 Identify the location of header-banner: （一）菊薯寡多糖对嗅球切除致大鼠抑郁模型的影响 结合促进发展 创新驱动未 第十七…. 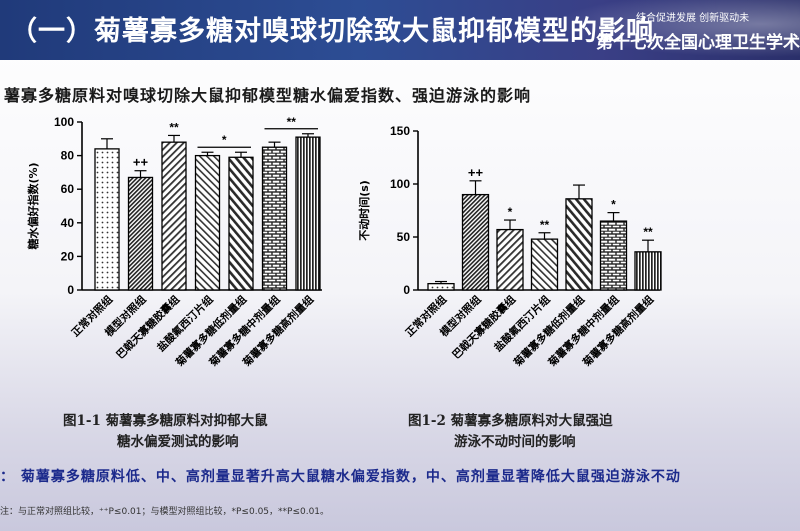
(400, 30).